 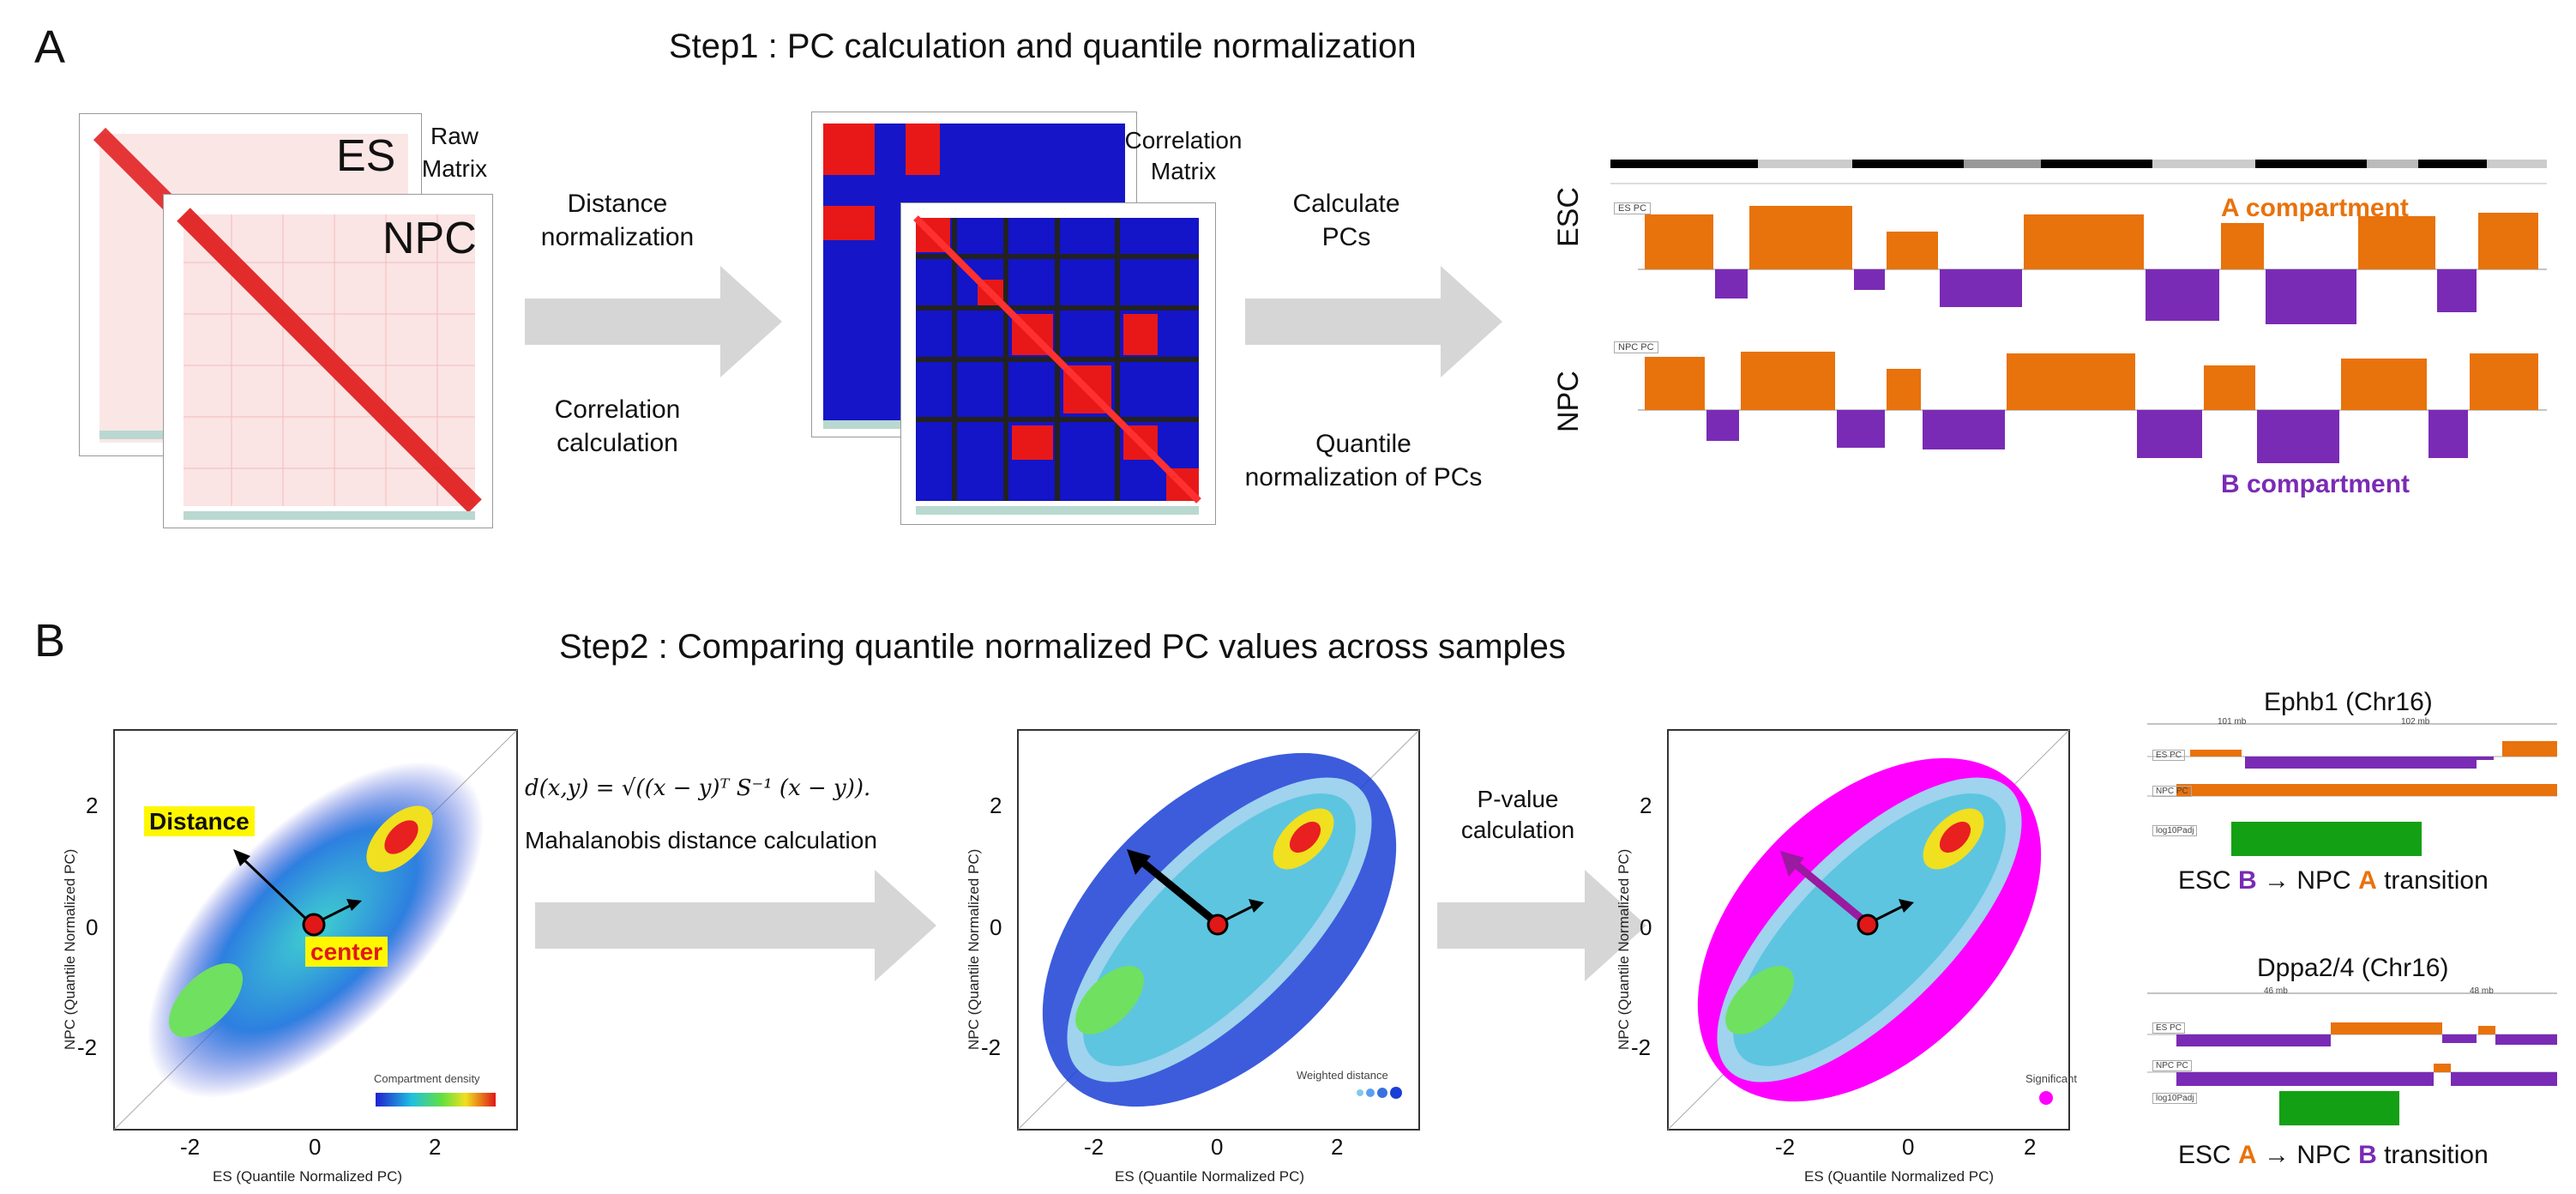 What do you see at coordinates (1646, 805) in the screenshot?
I see `scatter3-ytick-2: 2` at bounding box center [1646, 805].